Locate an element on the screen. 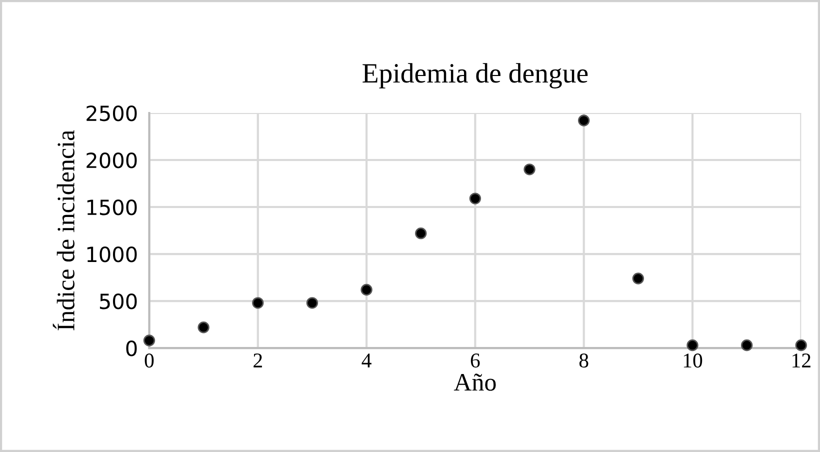 The height and width of the screenshot is (452, 820). y-tick-label: 1500 is located at coordinates (112, 207).